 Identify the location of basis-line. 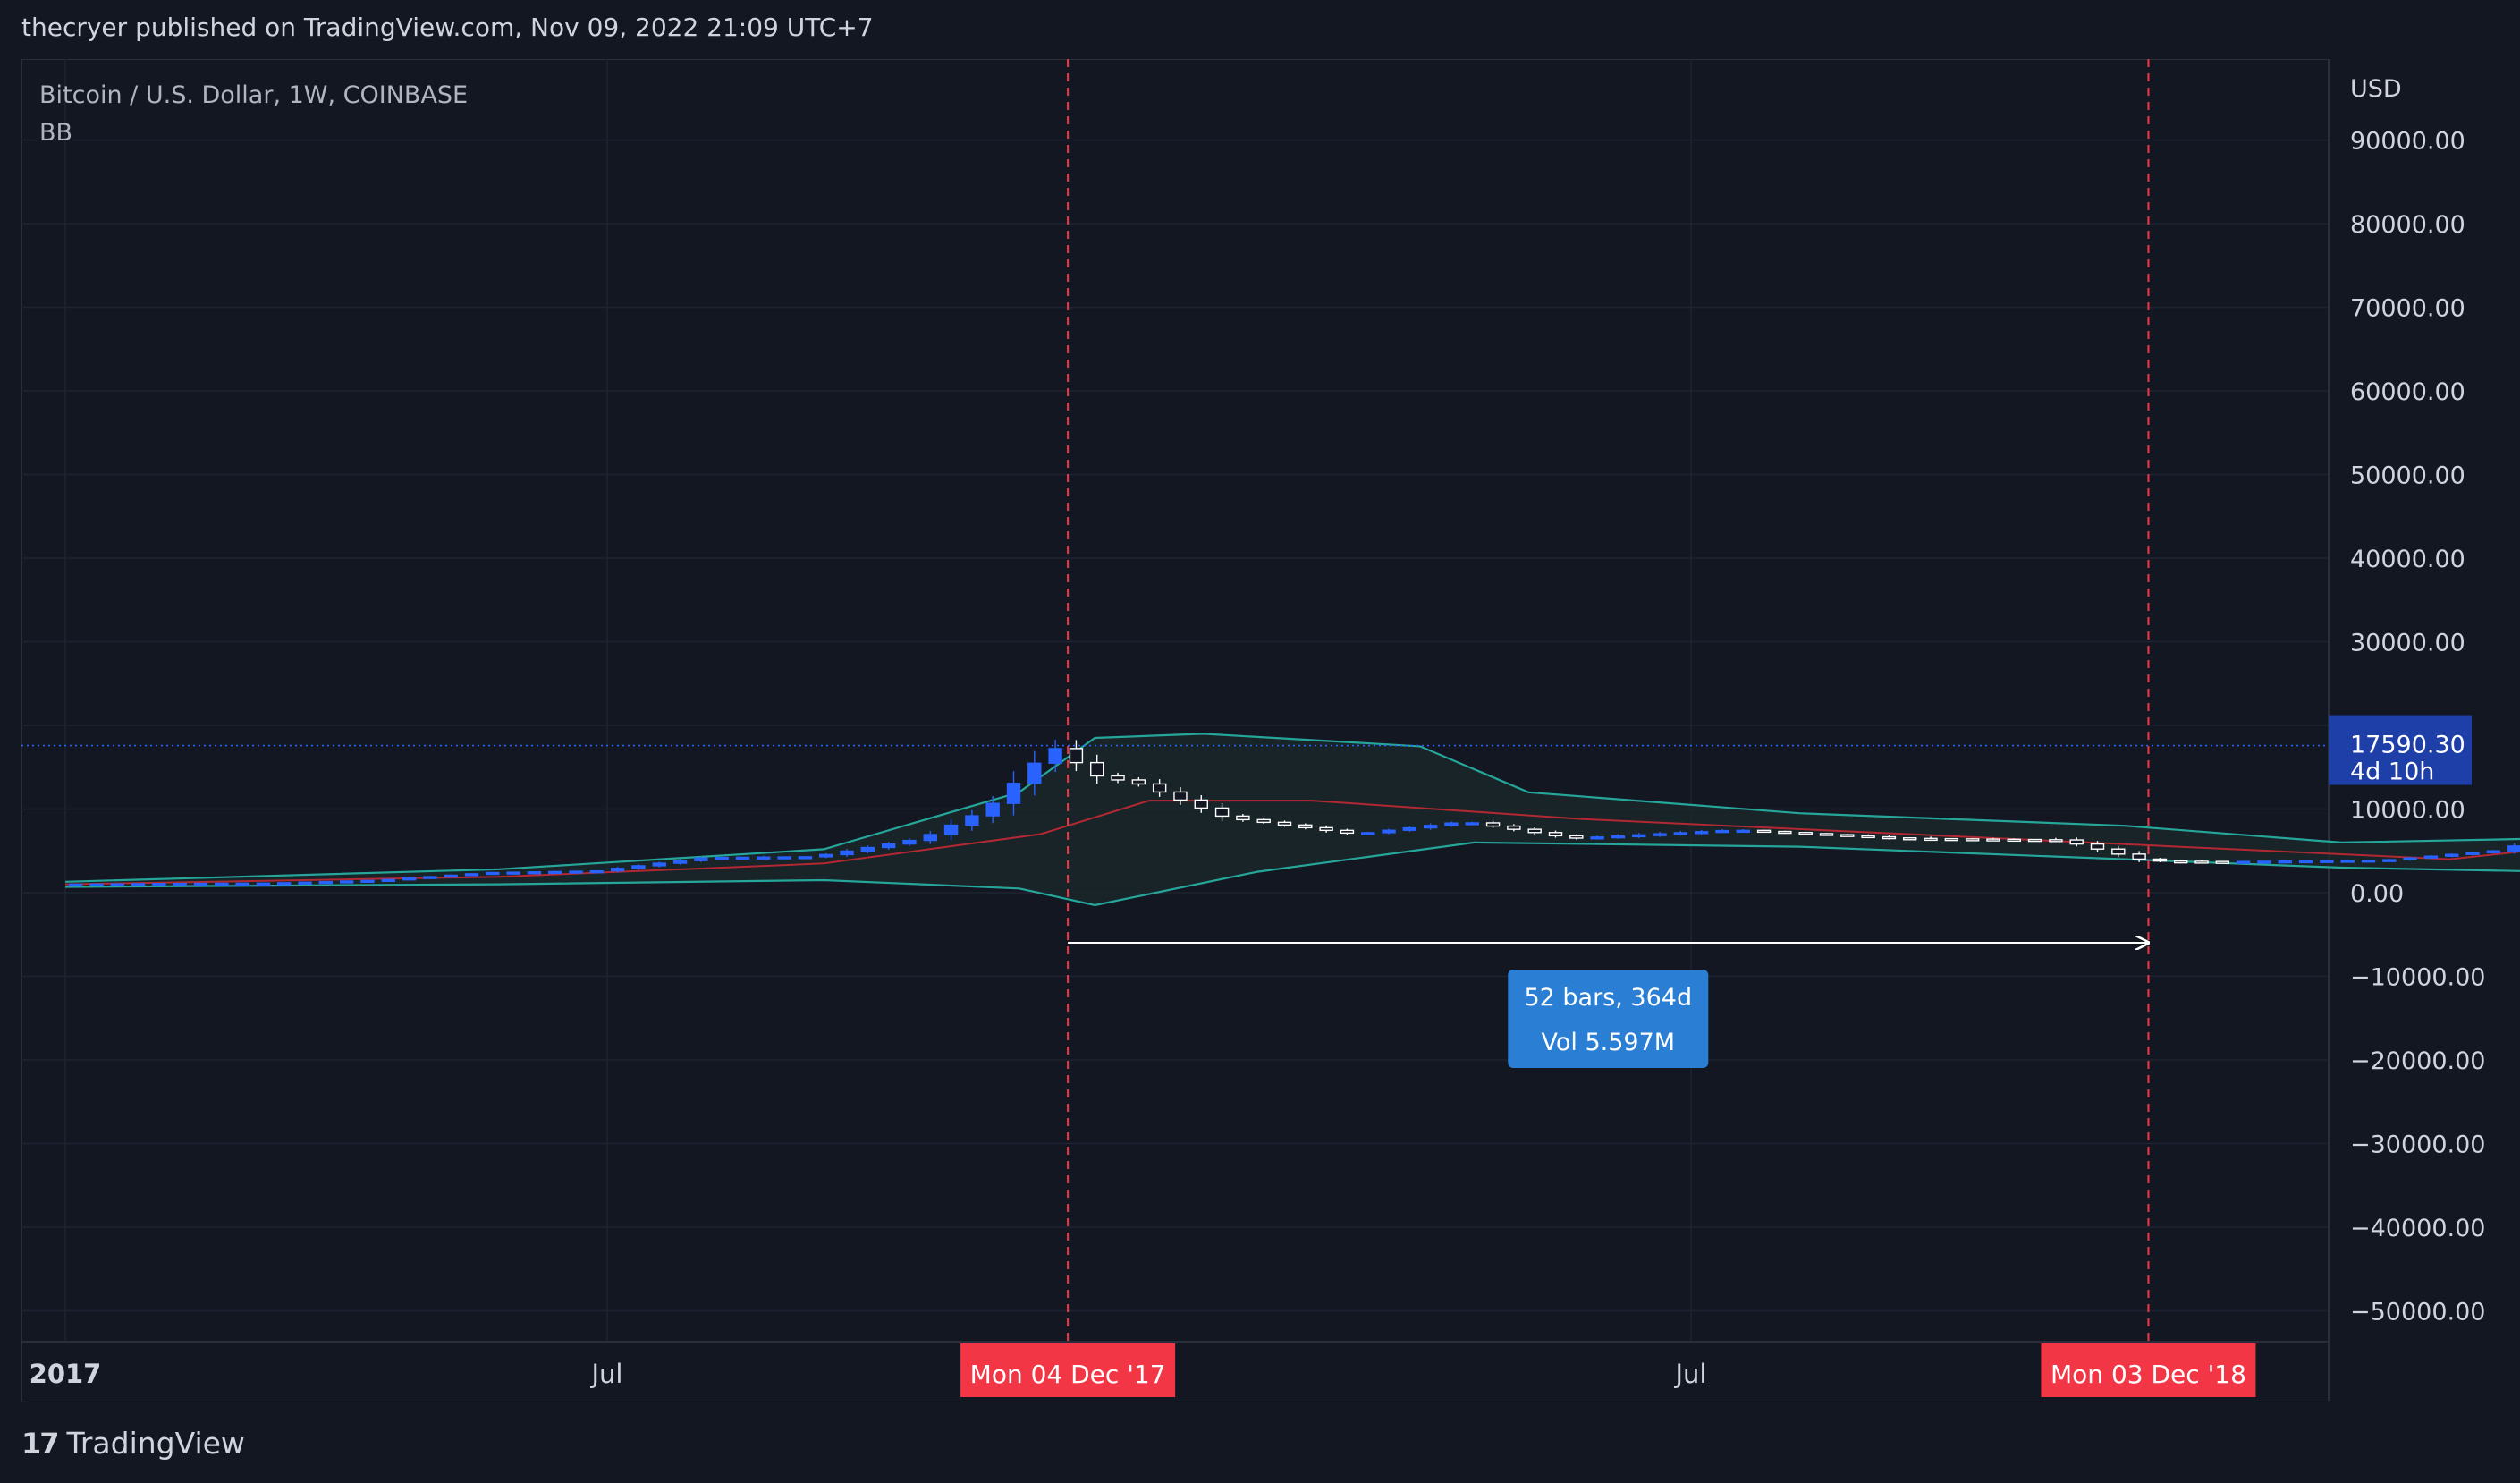
(1292, 843).